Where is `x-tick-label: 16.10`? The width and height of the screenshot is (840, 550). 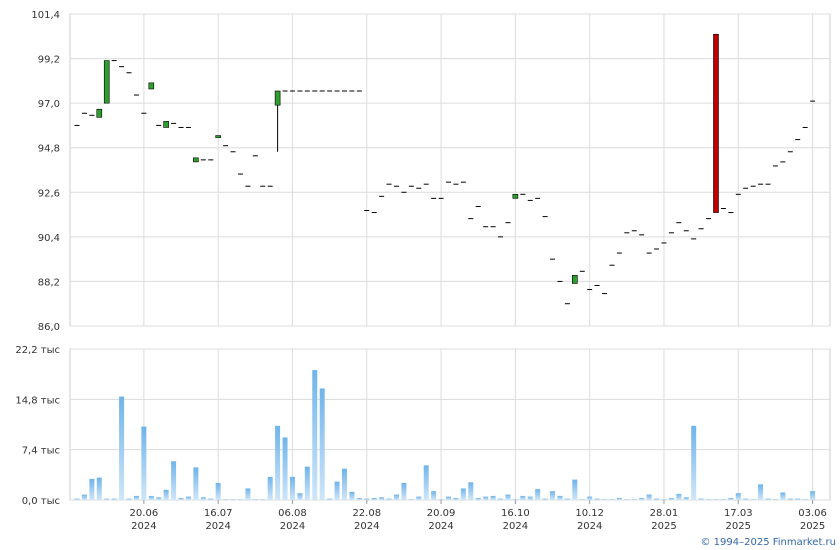 x-tick-label: 16.10 is located at coordinates (515, 513).